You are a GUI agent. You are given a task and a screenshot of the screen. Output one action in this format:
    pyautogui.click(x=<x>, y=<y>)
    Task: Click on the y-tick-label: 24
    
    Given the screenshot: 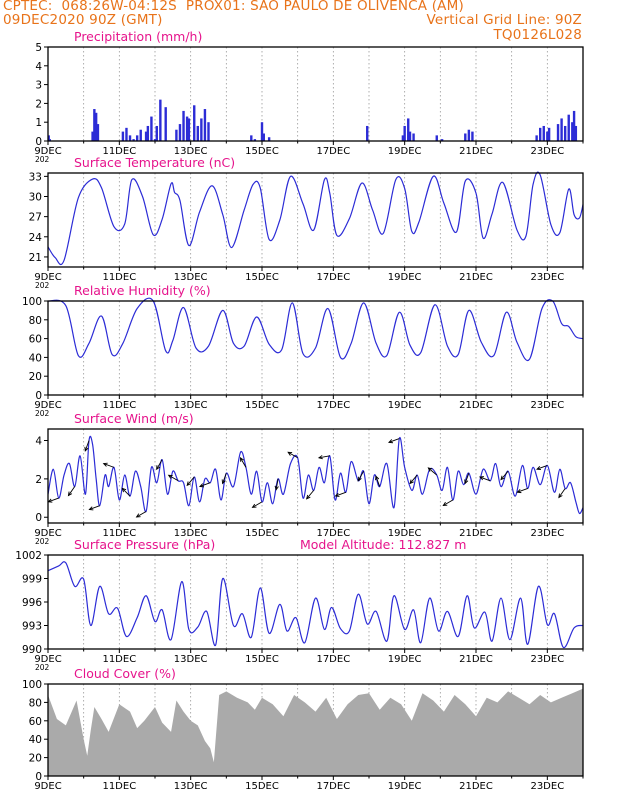 What is the action you would take?
    pyautogui.click(x=36, y=238)
    